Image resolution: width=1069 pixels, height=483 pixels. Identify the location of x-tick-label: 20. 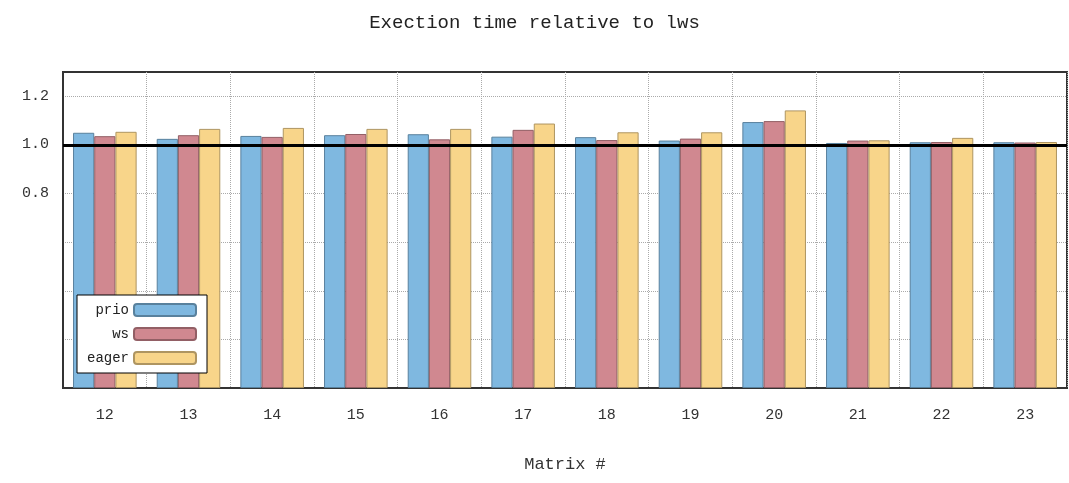
(774, 415).